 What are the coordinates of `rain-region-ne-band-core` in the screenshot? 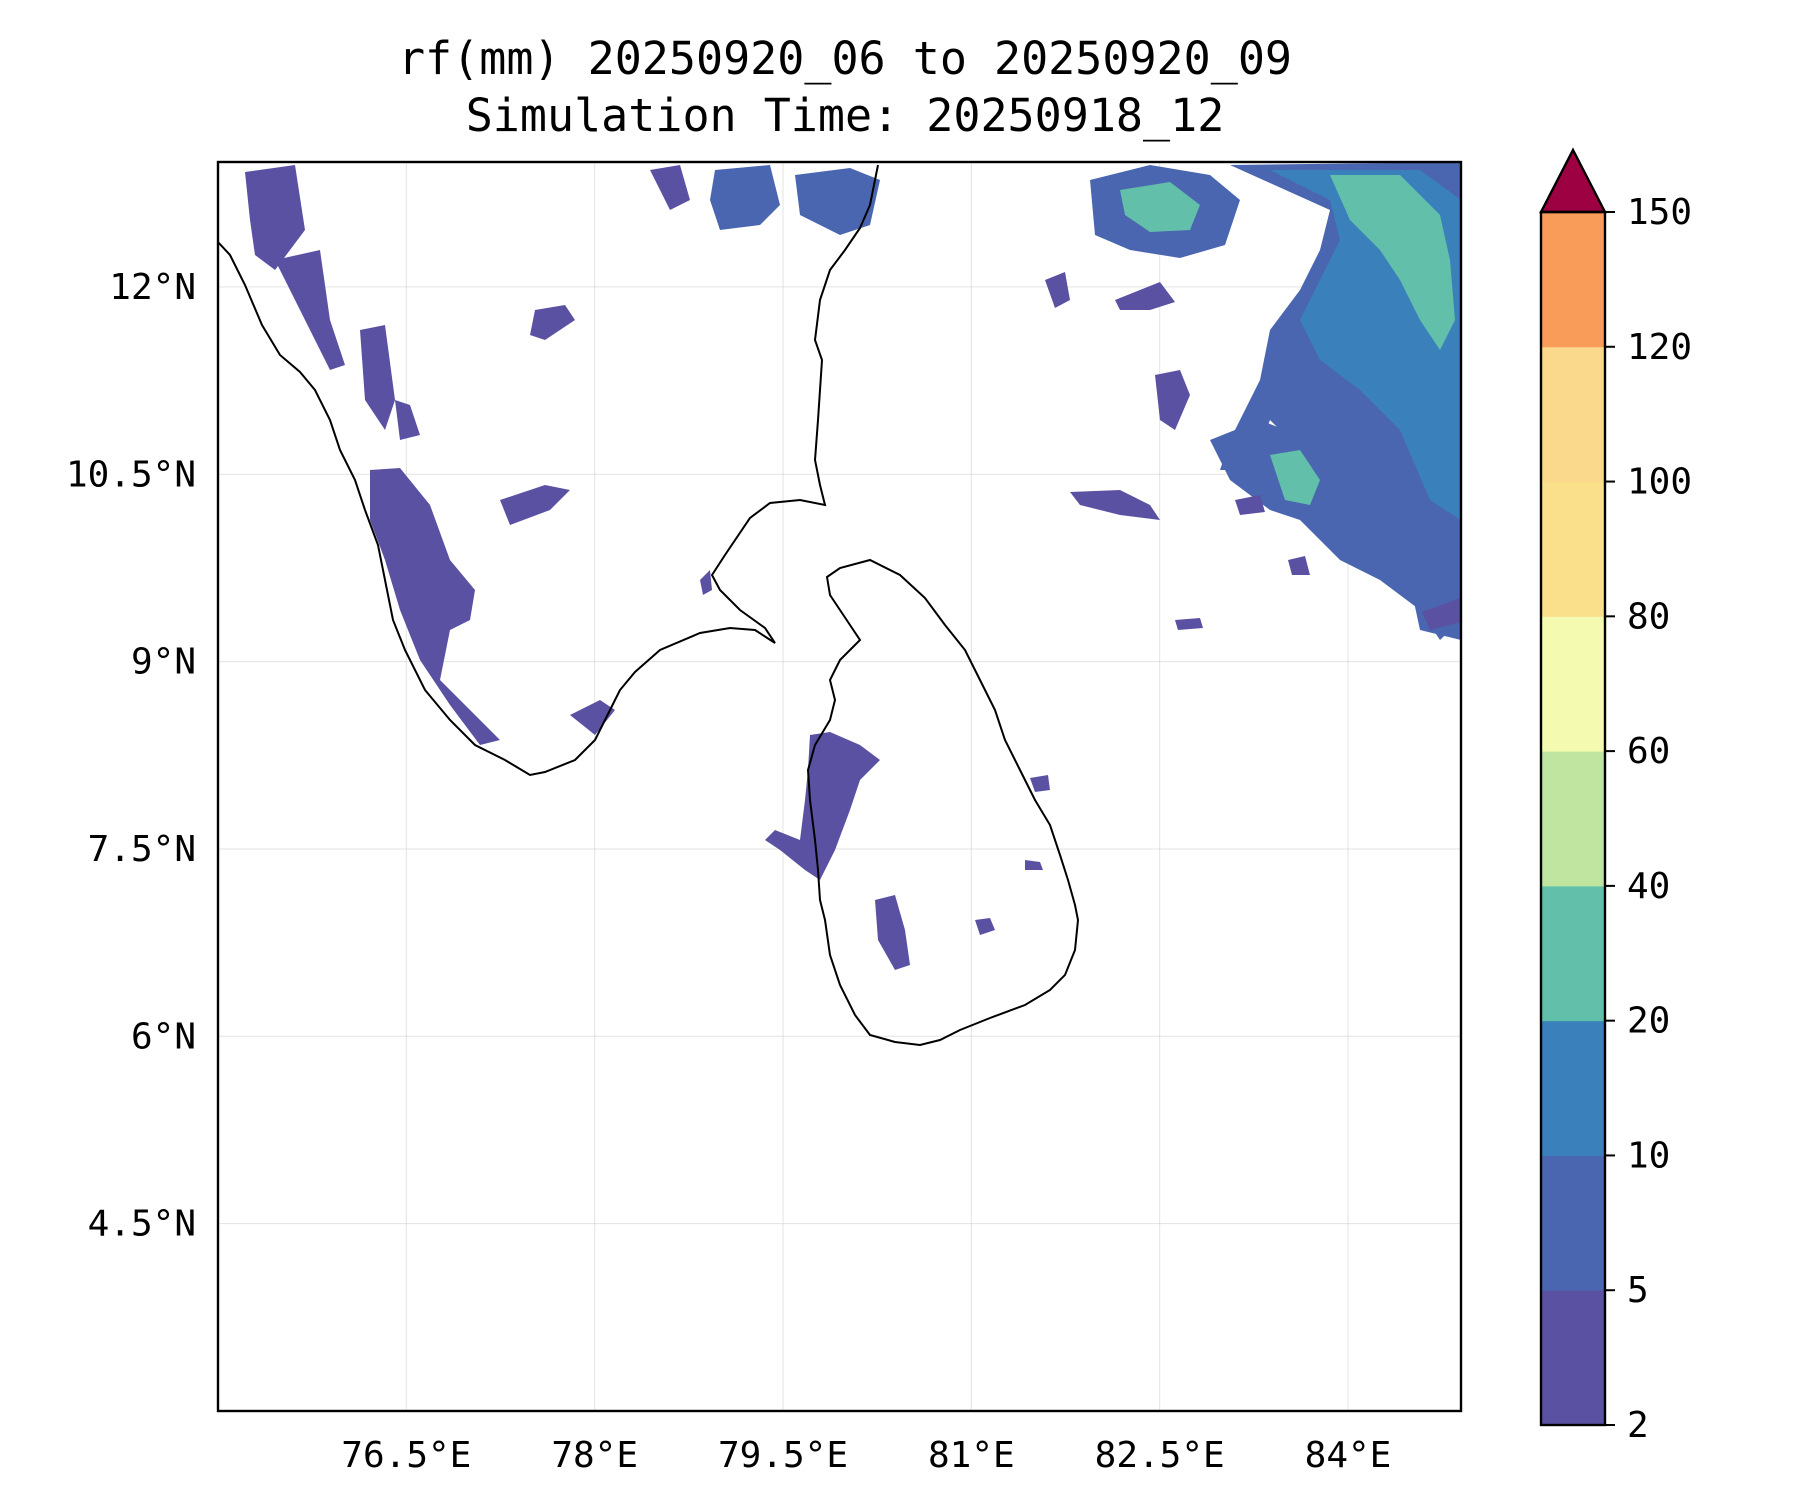 It's located at (1392, 262).